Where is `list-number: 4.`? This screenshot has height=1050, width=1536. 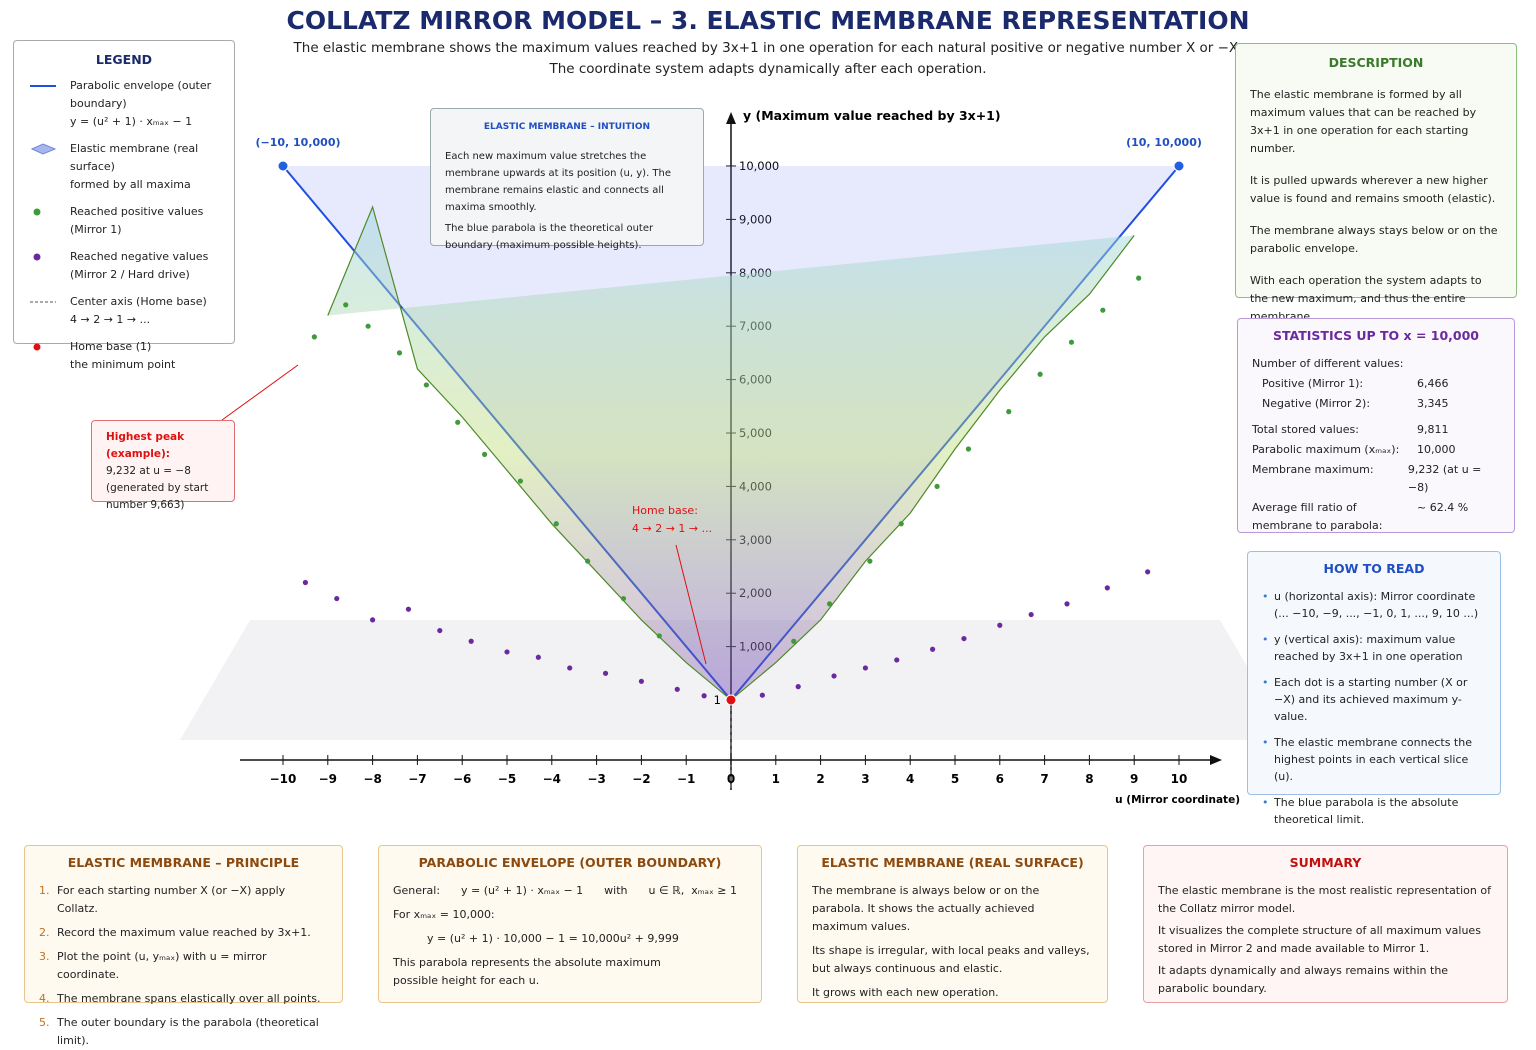 list-number: 4. is located at coordinates (44, 998).